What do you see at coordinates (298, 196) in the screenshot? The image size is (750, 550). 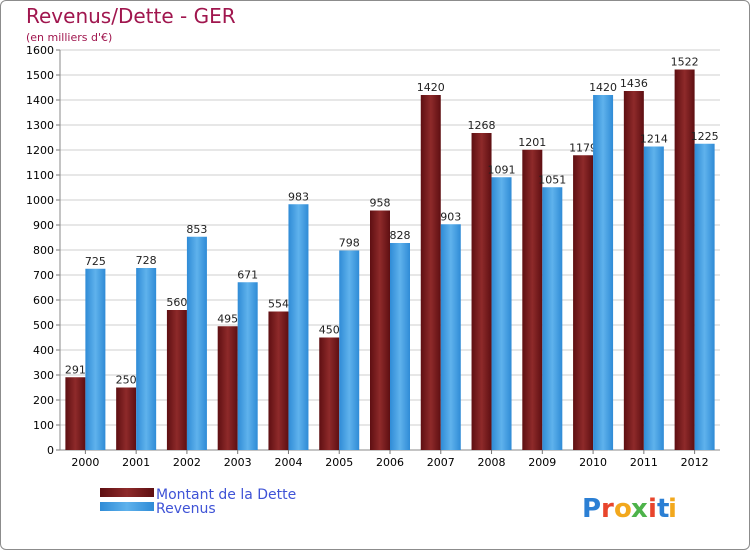 I see `data-label: 983` at bounding box center [298, 196].